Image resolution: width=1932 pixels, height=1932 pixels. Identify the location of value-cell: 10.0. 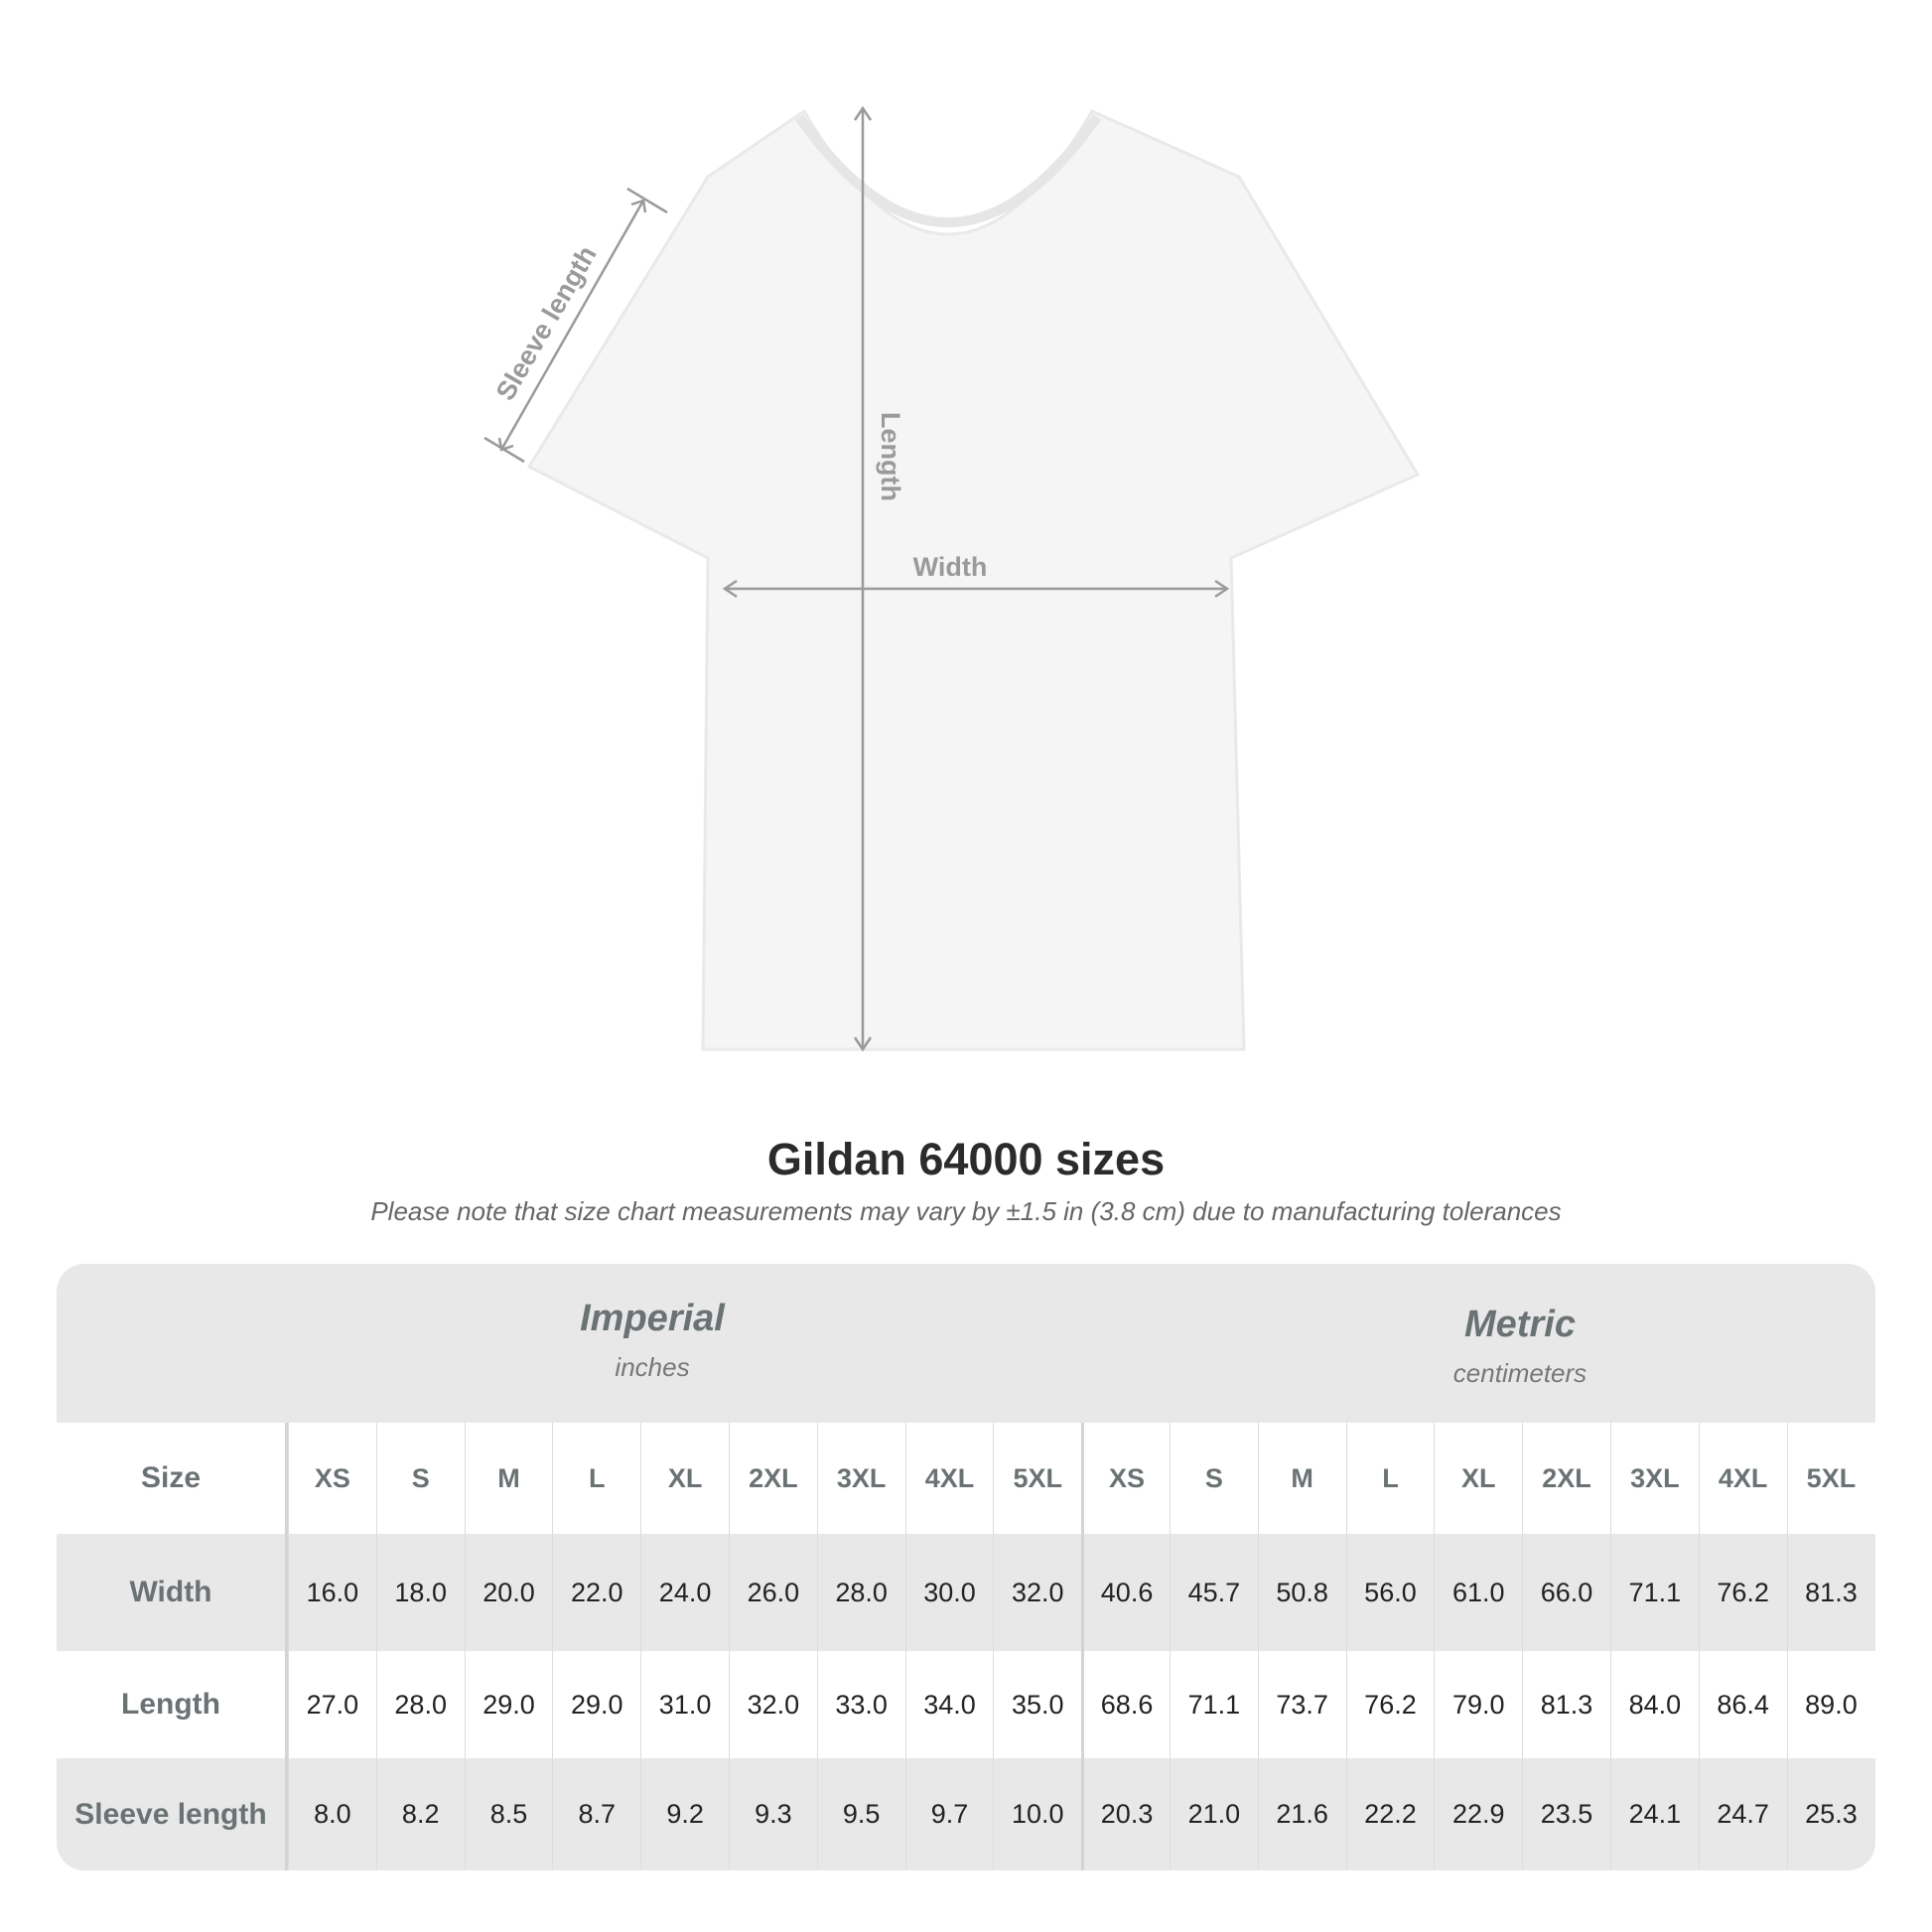
(1037, 1814).